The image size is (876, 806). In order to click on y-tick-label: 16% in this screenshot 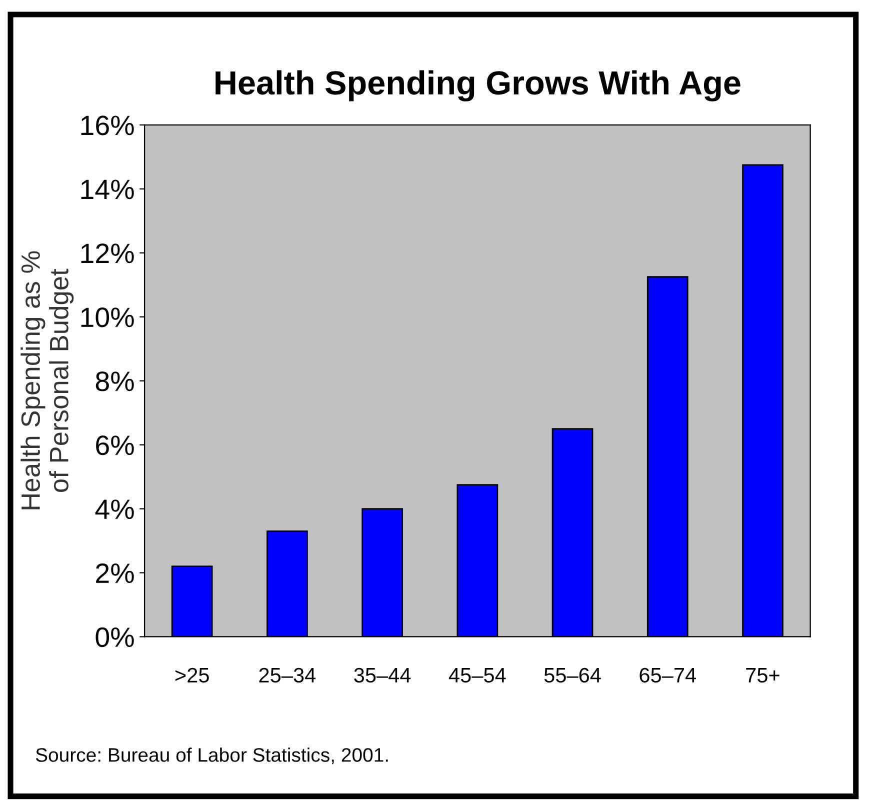, I will do `click(107, 126)`.